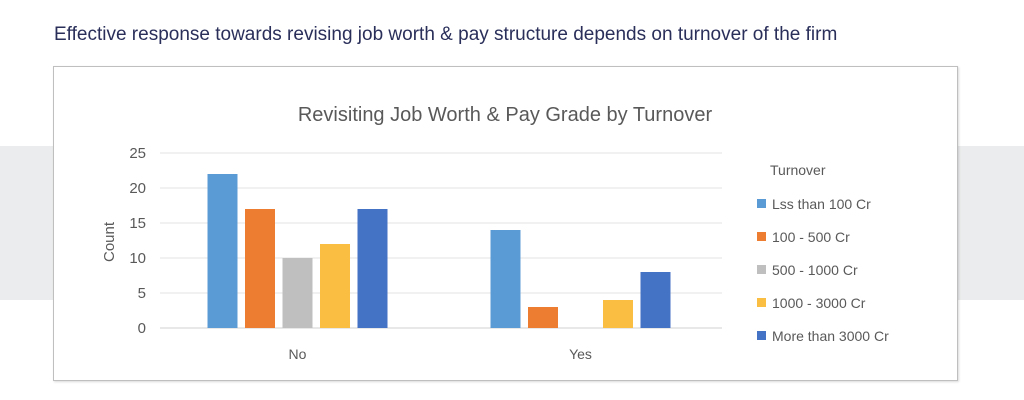 This screenshot has height=400, width=1024. I want to click on legend-label: 500 - 1000 Cr, so click(815, 270).